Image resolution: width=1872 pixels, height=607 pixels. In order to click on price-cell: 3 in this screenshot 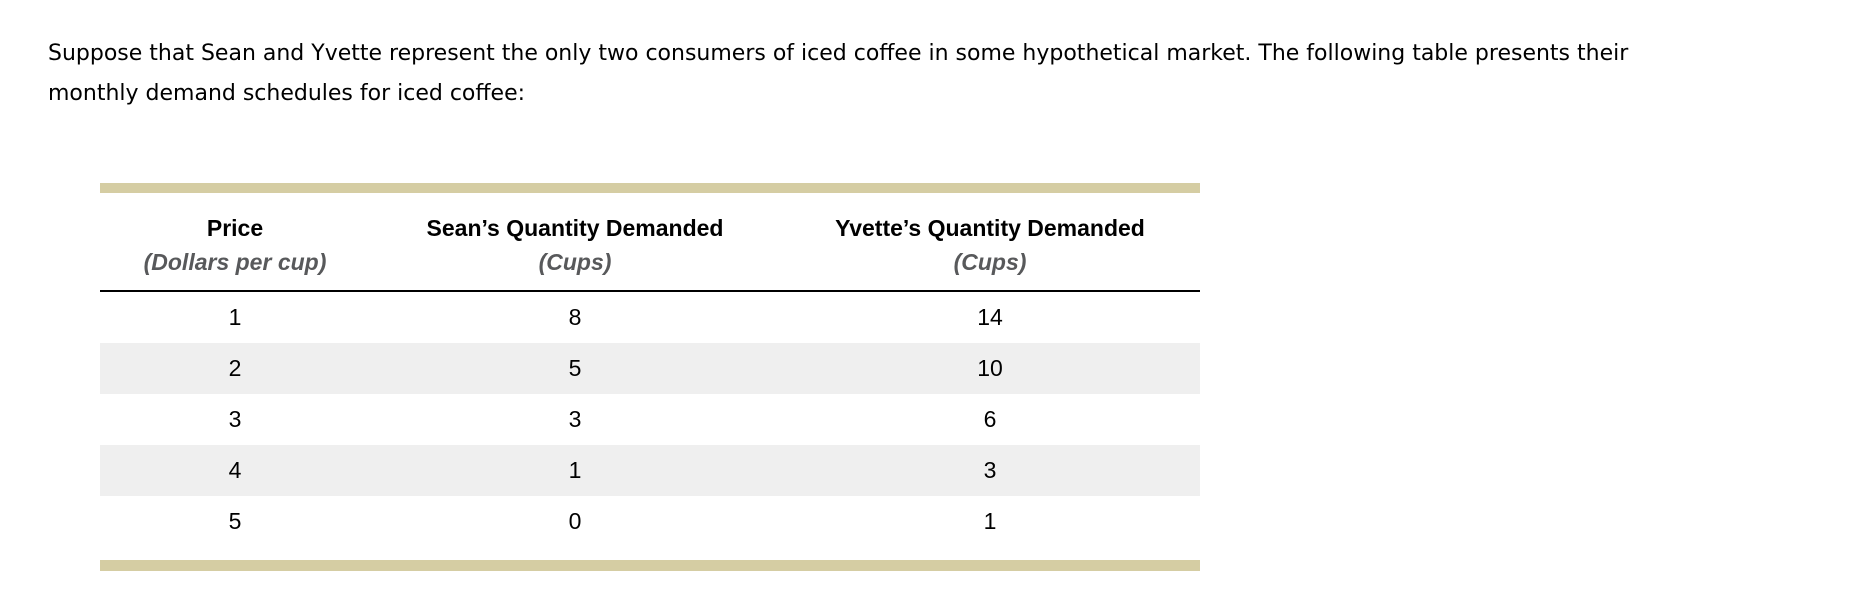, I will do `click(235, 419)`.